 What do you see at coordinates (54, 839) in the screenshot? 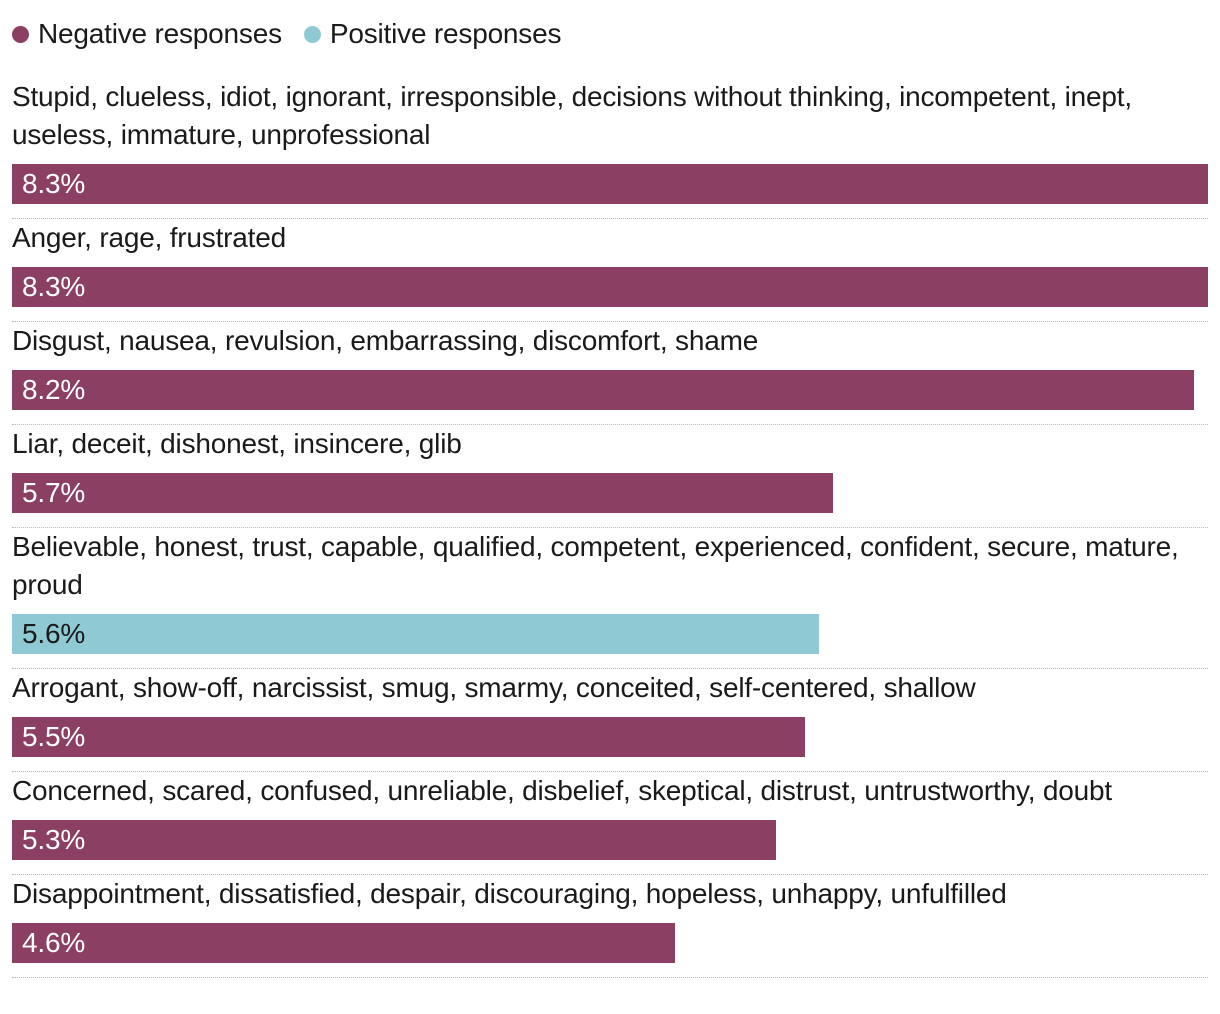
I see `bar-value-label: 5.3%` at bounding box center [54, 839].